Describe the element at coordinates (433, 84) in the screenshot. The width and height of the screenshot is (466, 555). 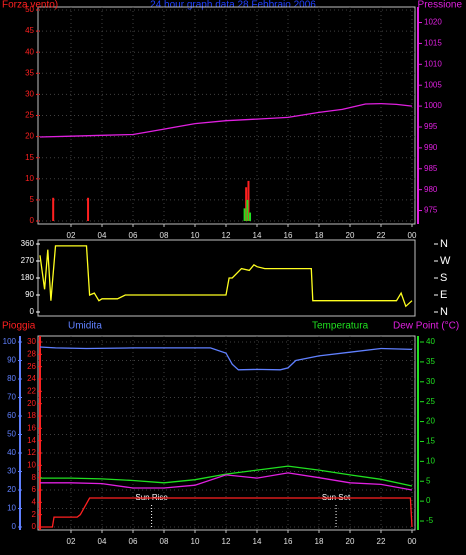
I see `y-tick-label: 1005` at that location.